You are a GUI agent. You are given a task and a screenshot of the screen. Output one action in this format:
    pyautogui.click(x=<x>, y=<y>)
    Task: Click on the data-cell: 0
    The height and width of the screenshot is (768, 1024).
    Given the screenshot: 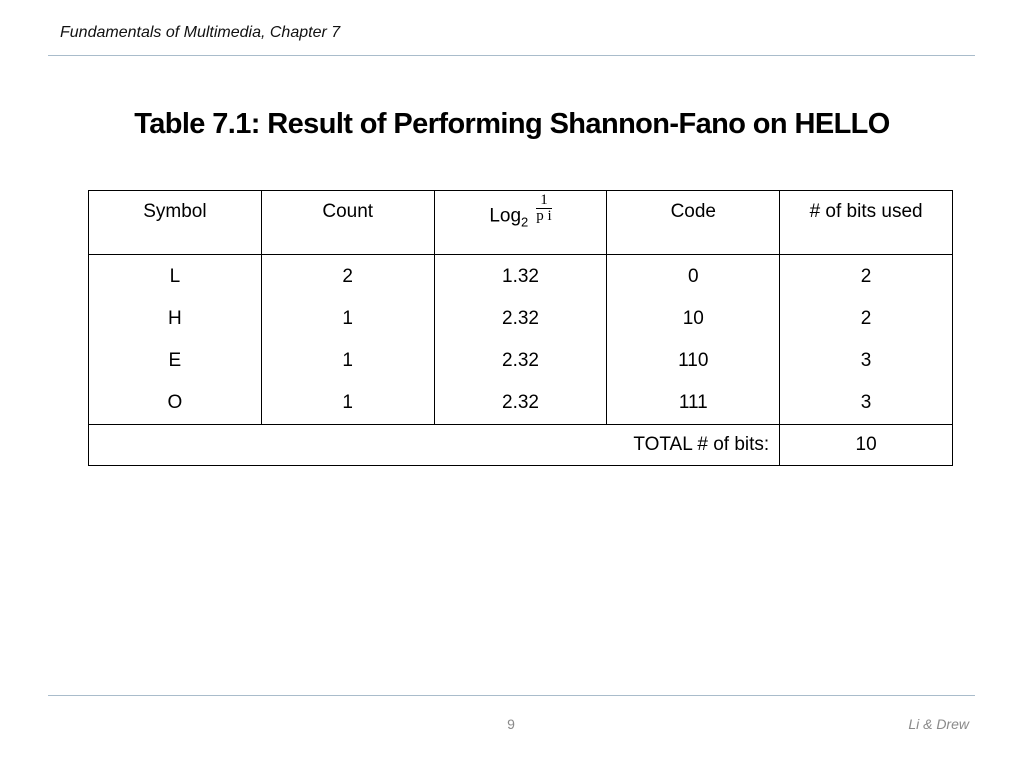 What is the action you would take?
    pyautogui.click(x=693, y=276)
    